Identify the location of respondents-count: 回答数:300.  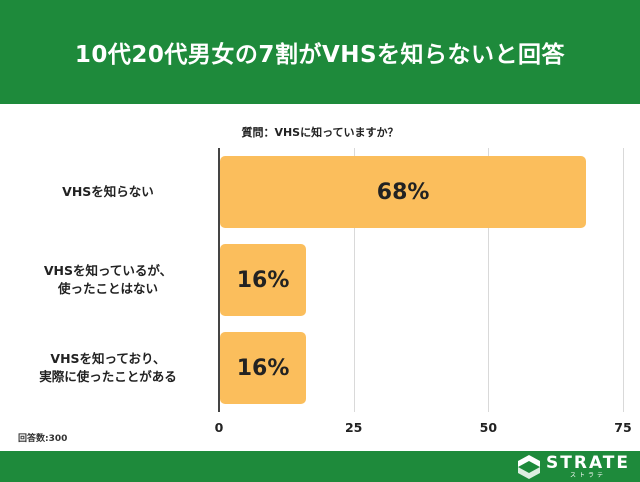
(43, 439).